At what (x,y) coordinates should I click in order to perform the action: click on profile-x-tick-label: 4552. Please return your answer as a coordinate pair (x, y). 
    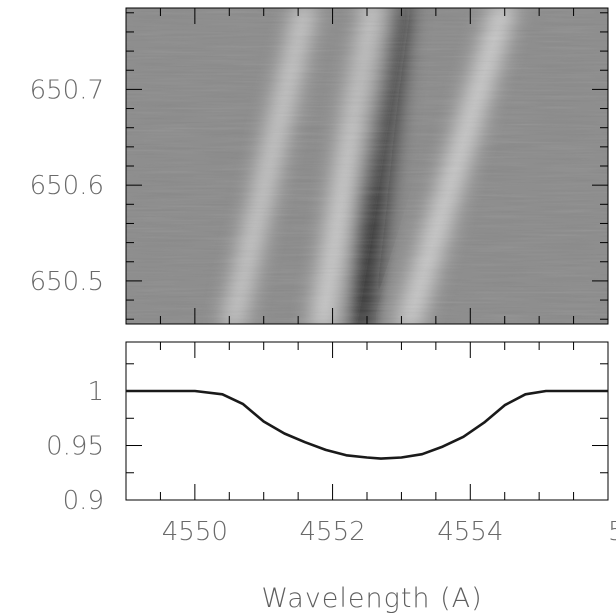
    Looking at the image, I should click on (332, 532).